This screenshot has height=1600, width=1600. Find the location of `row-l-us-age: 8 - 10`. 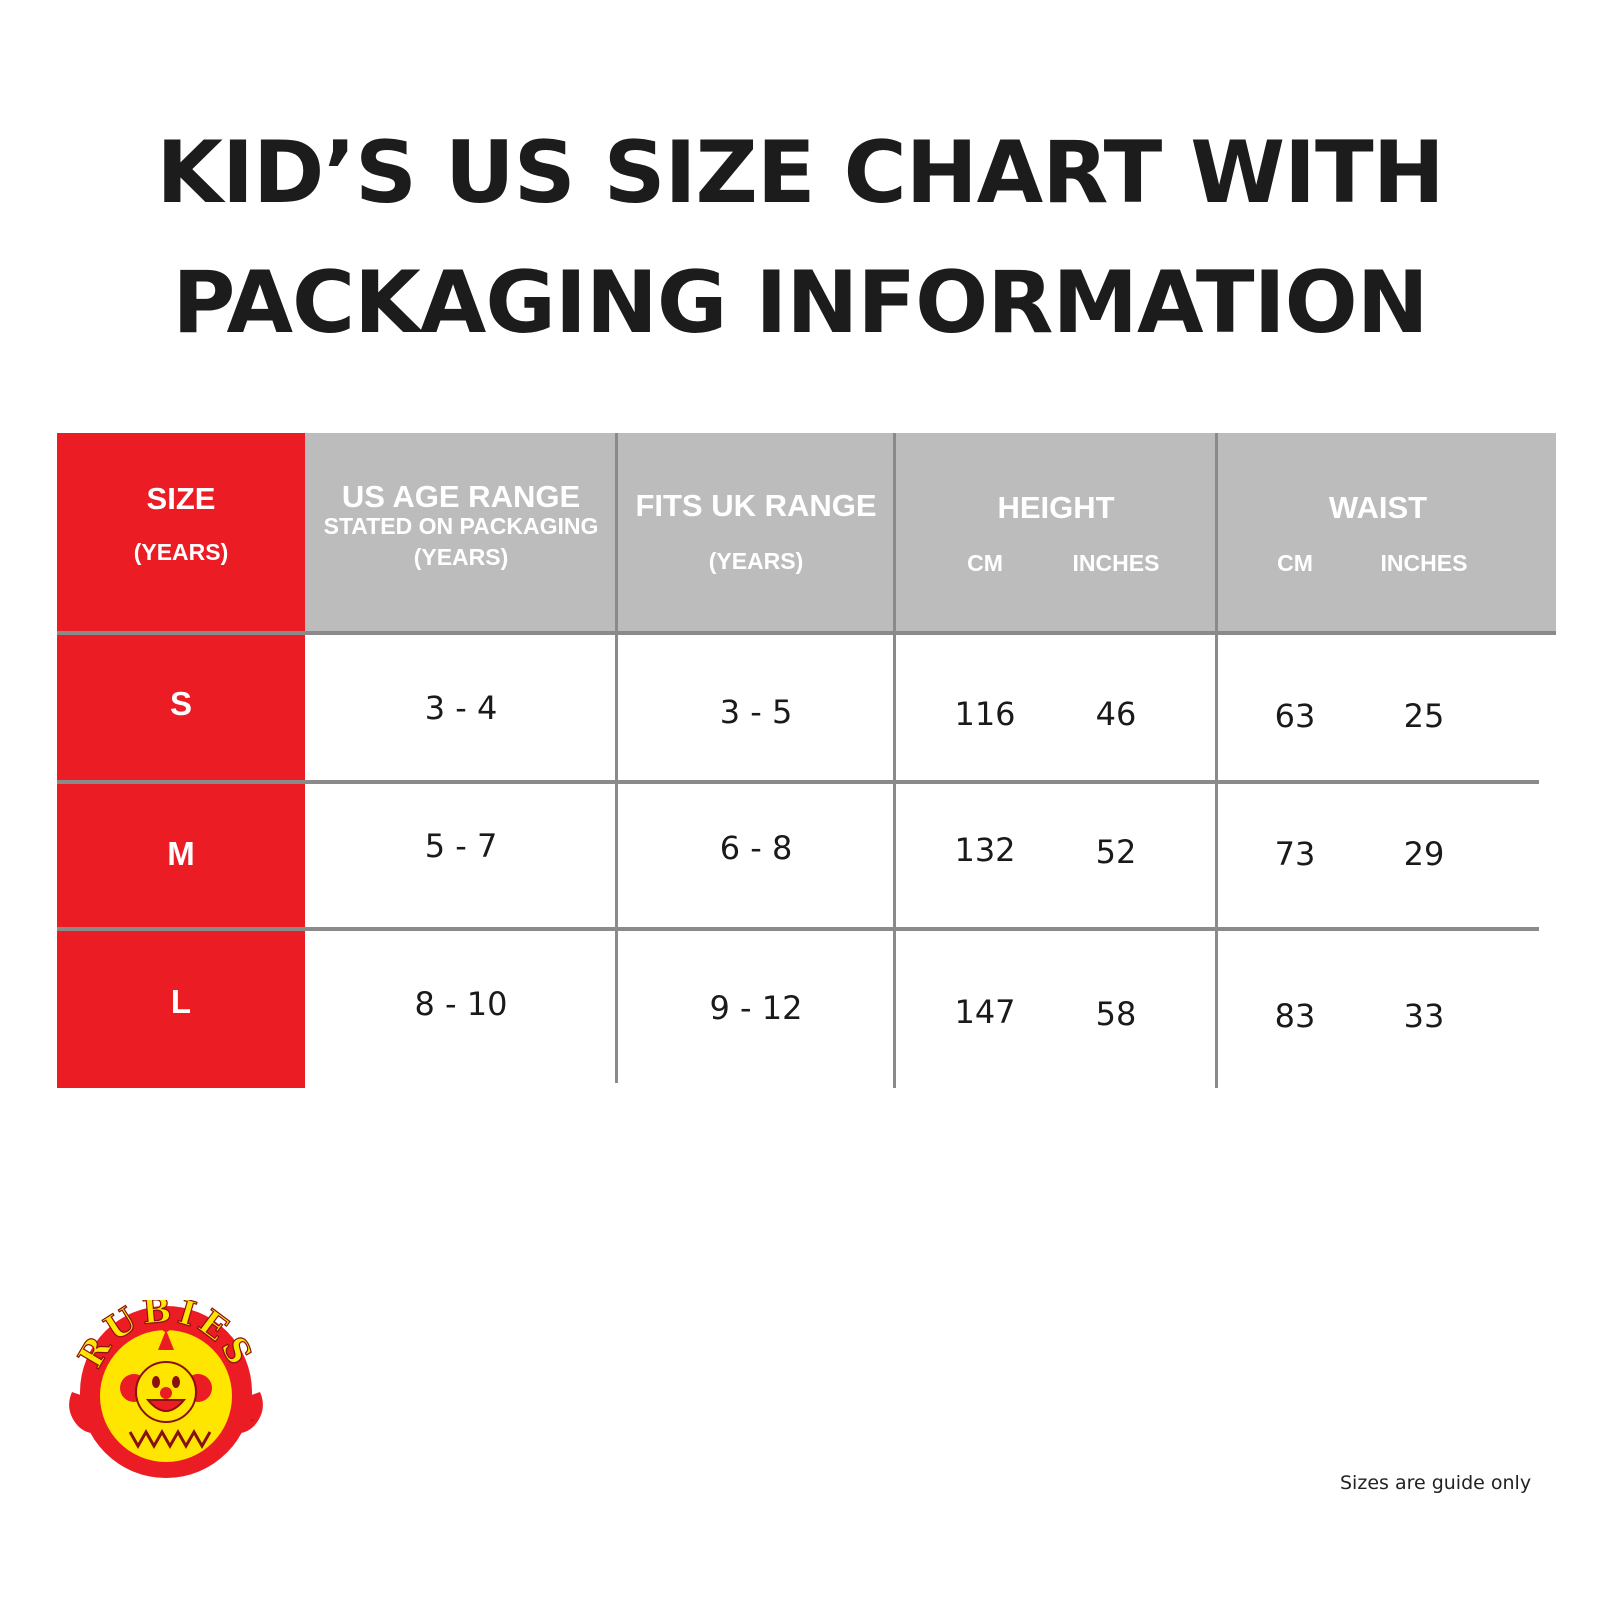

row-l-us-age: 8 - 10 is located at coordinates (461, 1004).